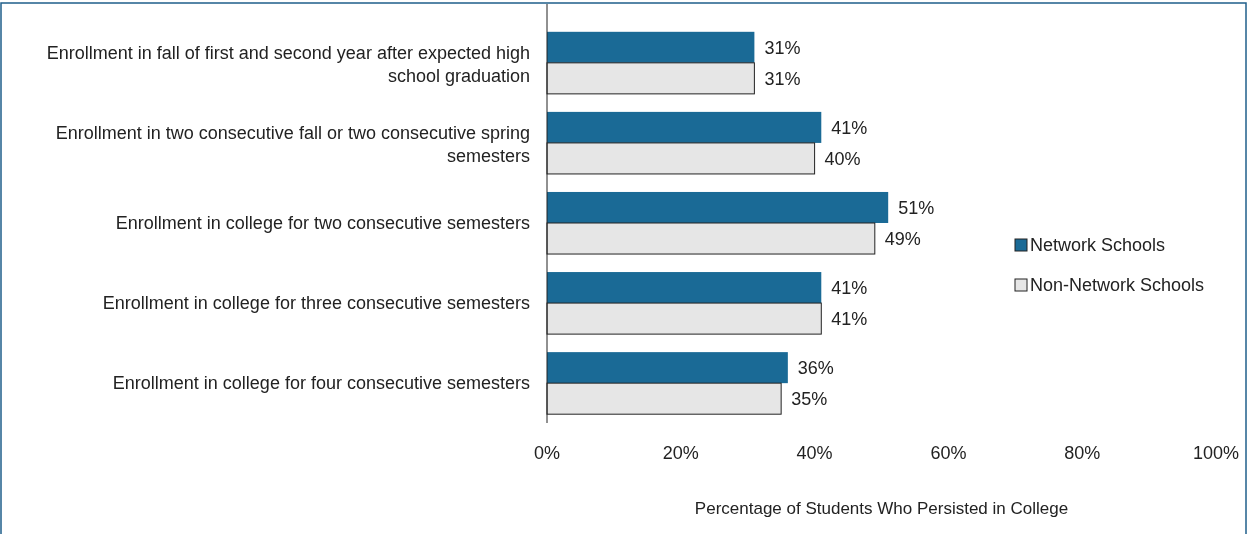 The height and width of the screenshot is (534, 1248). Describe the element at coordinates (881, 508) in the screenshot. I see `x-axis-title: Percentage of Students Who Persisted in College` at that location.